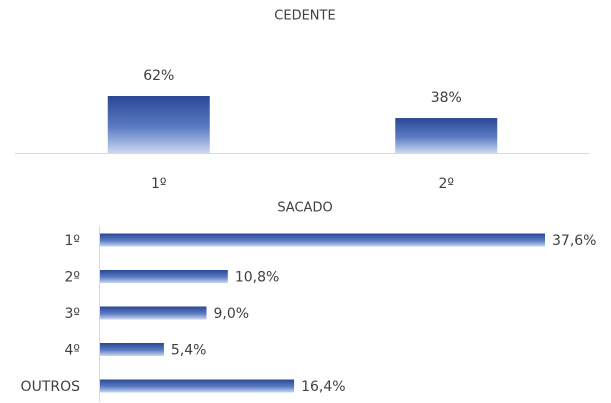 The height and width of the screenshot is (403, 611). What do you see at coordinates (189, 351) in the screenshot?
I see `value-label: 5,4%` at bounding box center [189, 351].